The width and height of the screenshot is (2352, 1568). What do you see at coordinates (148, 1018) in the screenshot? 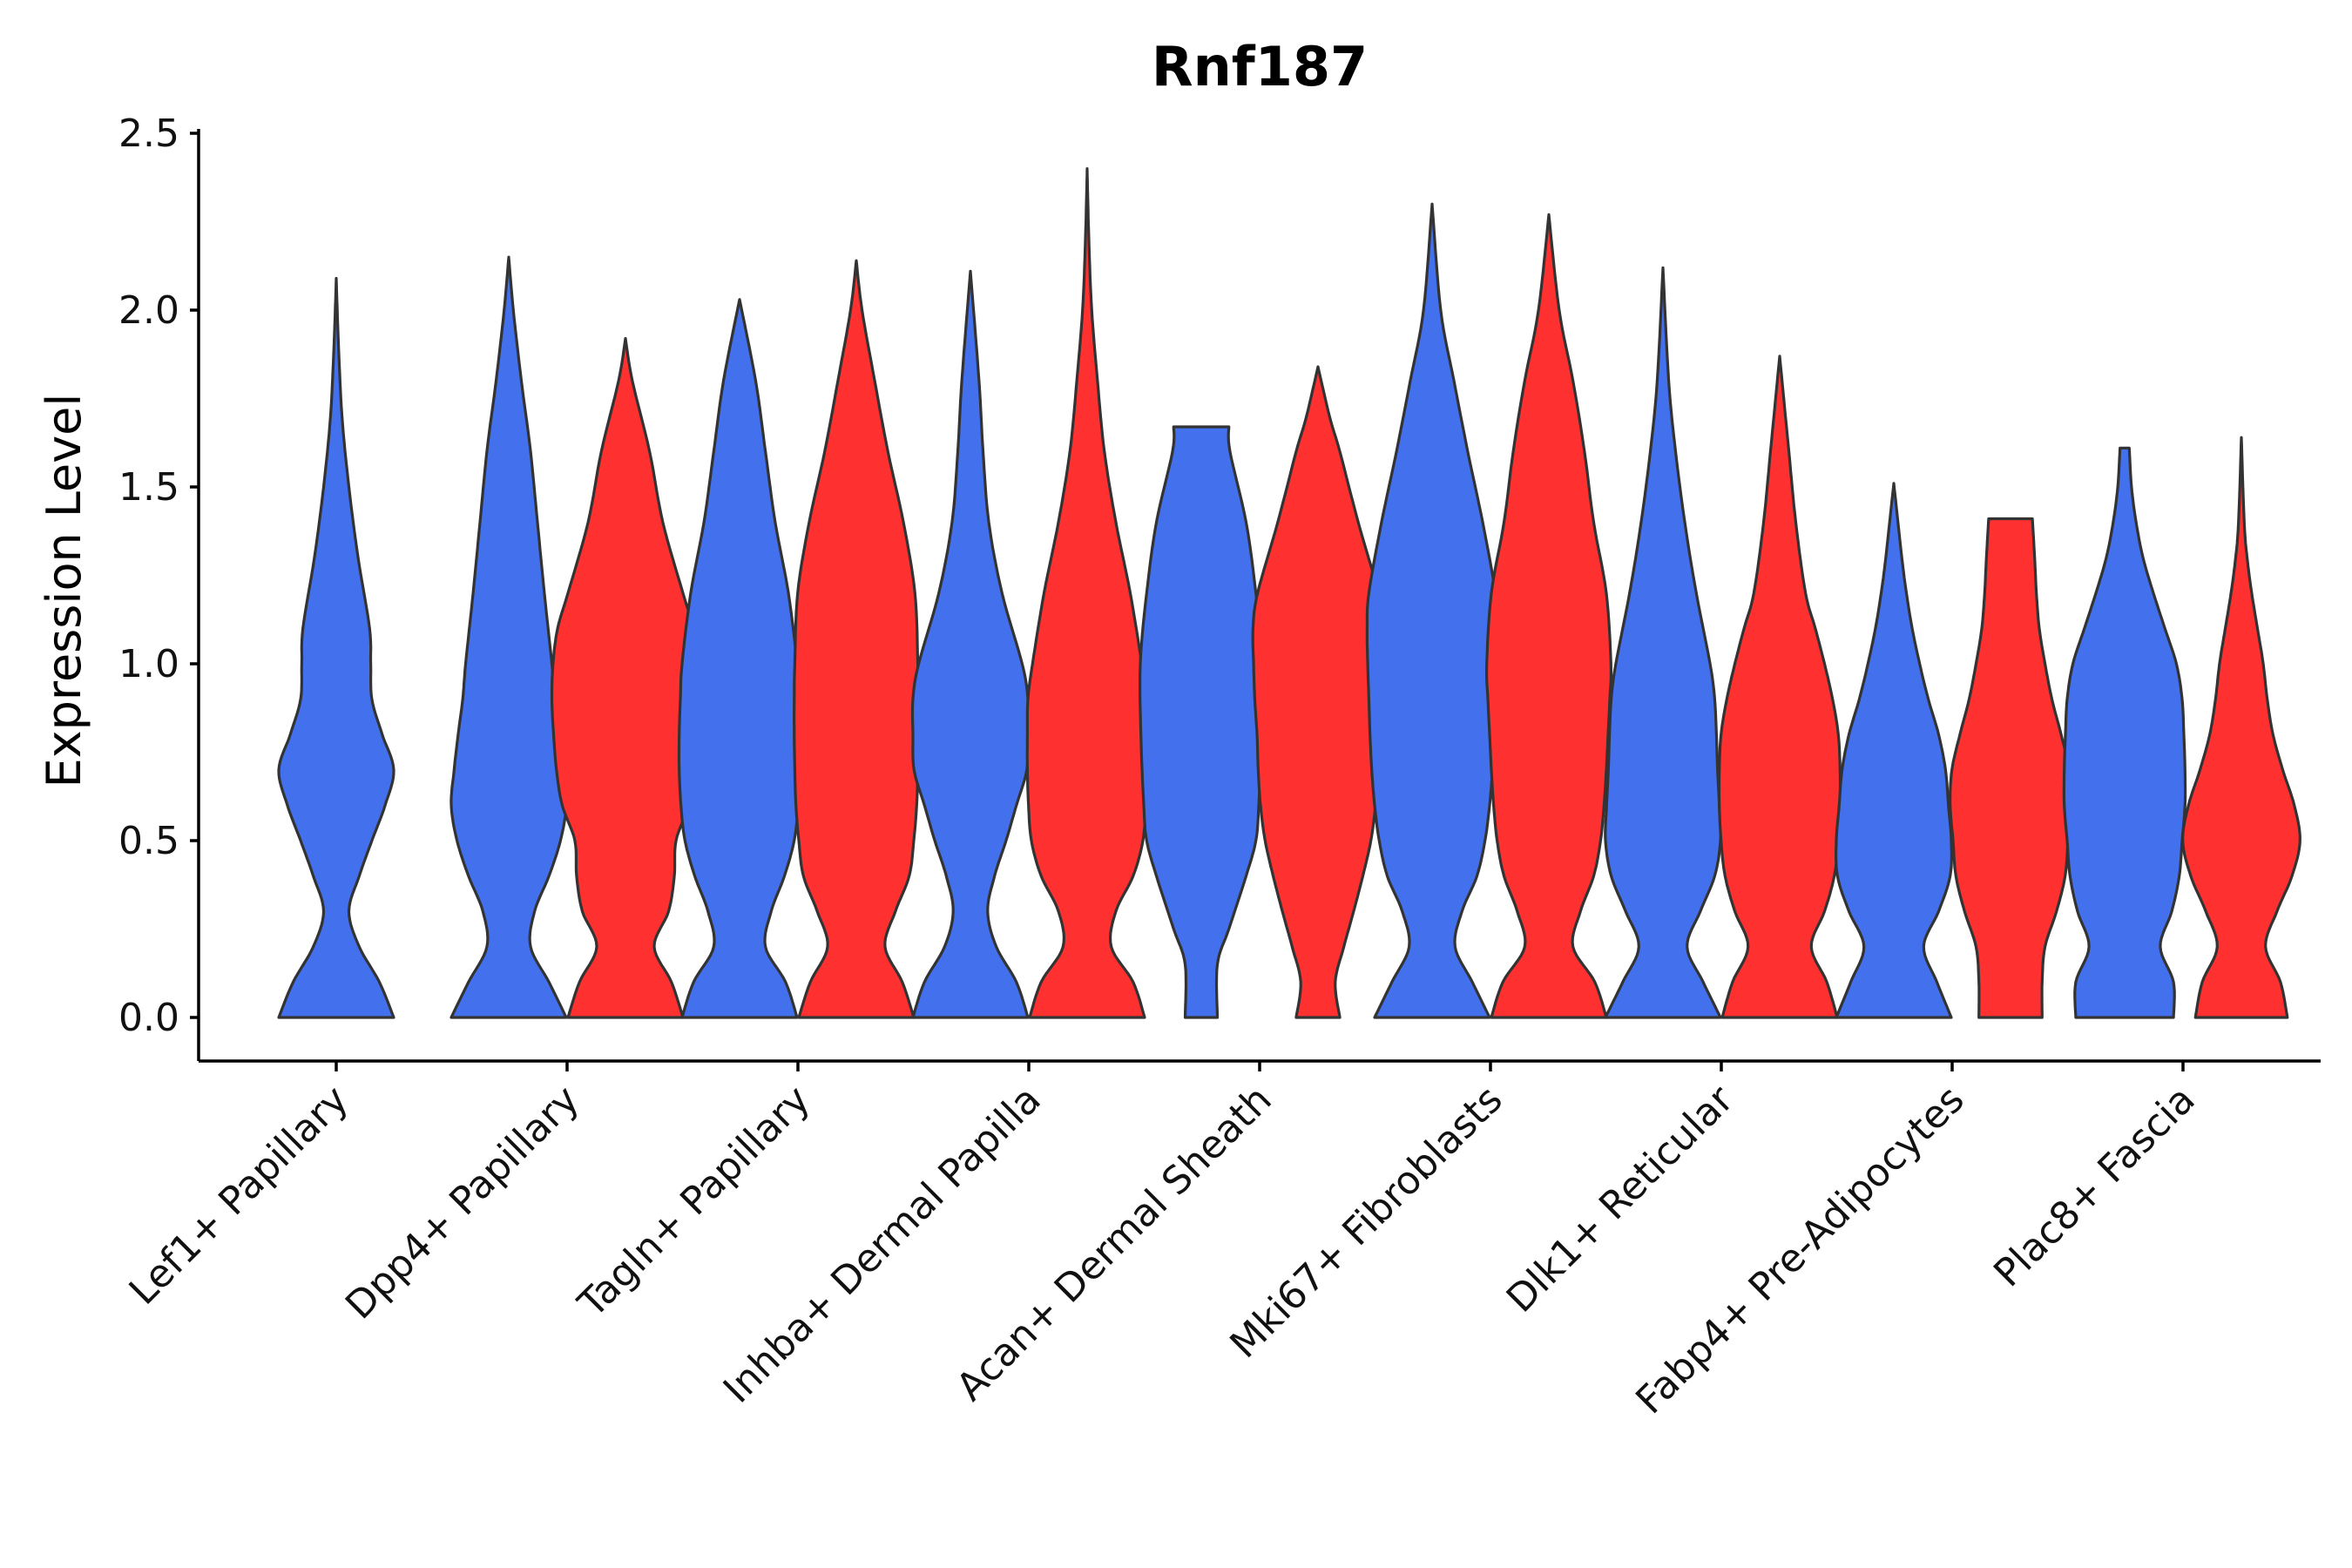
I see `y-tick-label: 0.0` at bounding box center [148, 1018].